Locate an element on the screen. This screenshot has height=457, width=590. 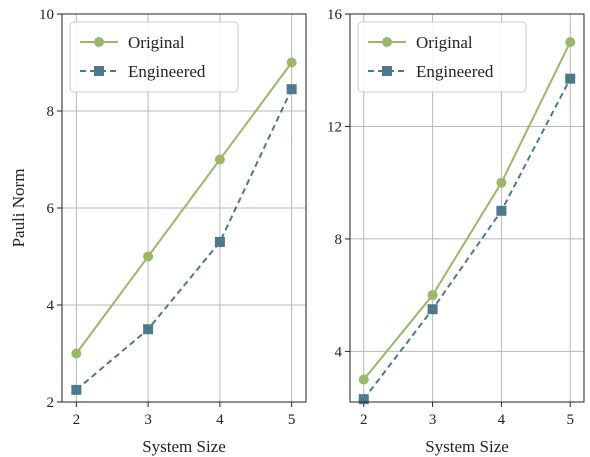
y-tick-label: 12 is located at coordinates (334, 127).